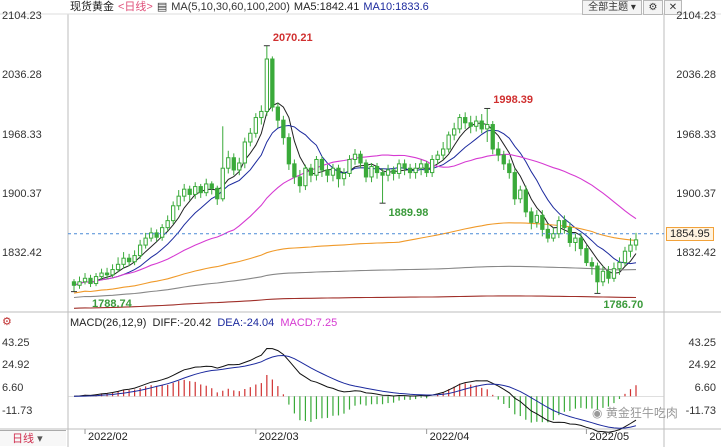 The height and width of the screenshot is (447, 721). What do you see at coordinates (653, 7) in the screenshot?
I see `settings-button: ⚙` at bounding box center [653, 7].